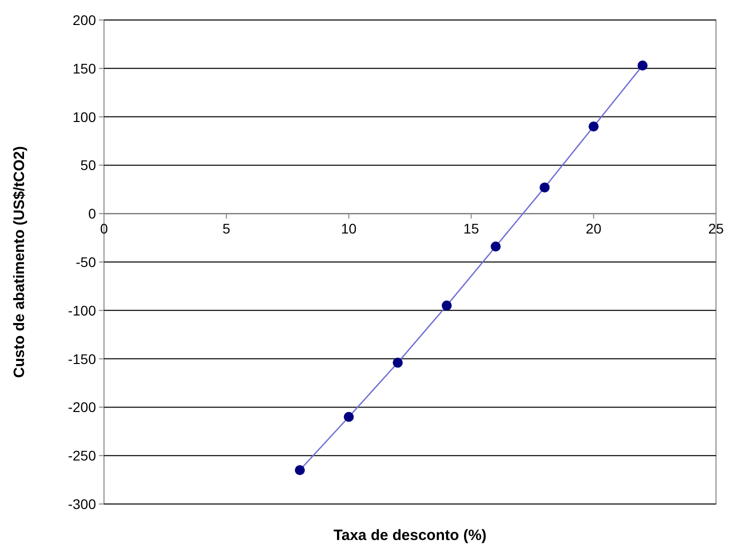 The width and height of the screenshot is (732, 548). Describe the element at coordinates (226, 228) in the screenshot. I see `x-tick-label: 5` at that location.